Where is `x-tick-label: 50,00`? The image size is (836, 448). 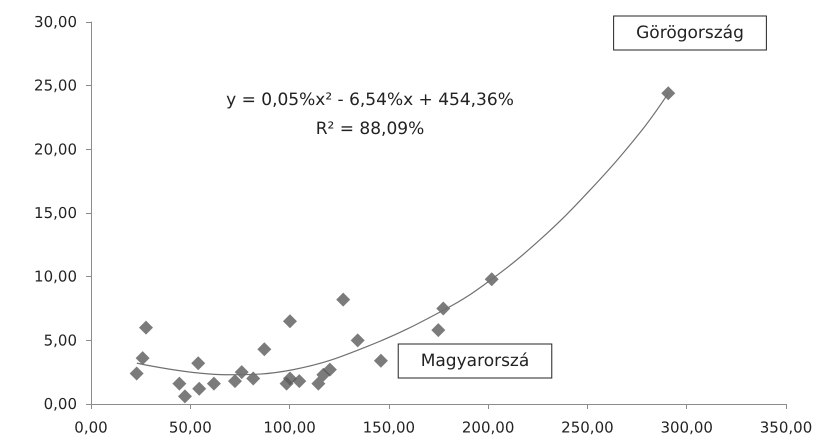 x-tick-label: 50,00 is located at coordinates (190, 427).